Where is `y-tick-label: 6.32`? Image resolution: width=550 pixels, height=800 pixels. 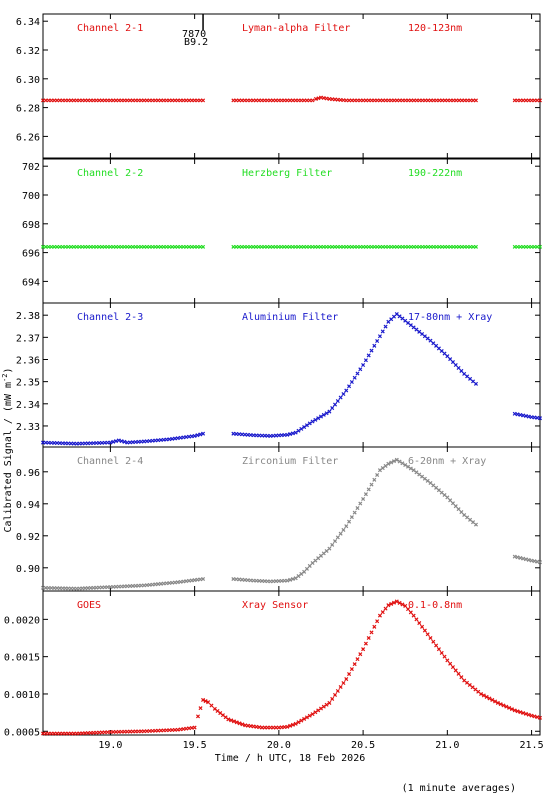 y-tick-label: 6.32 is located at coordinates (28, 51).